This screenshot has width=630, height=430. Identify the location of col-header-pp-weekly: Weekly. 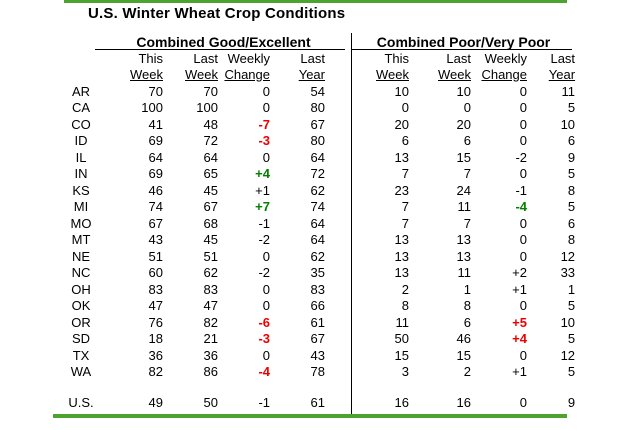
(505, 58).